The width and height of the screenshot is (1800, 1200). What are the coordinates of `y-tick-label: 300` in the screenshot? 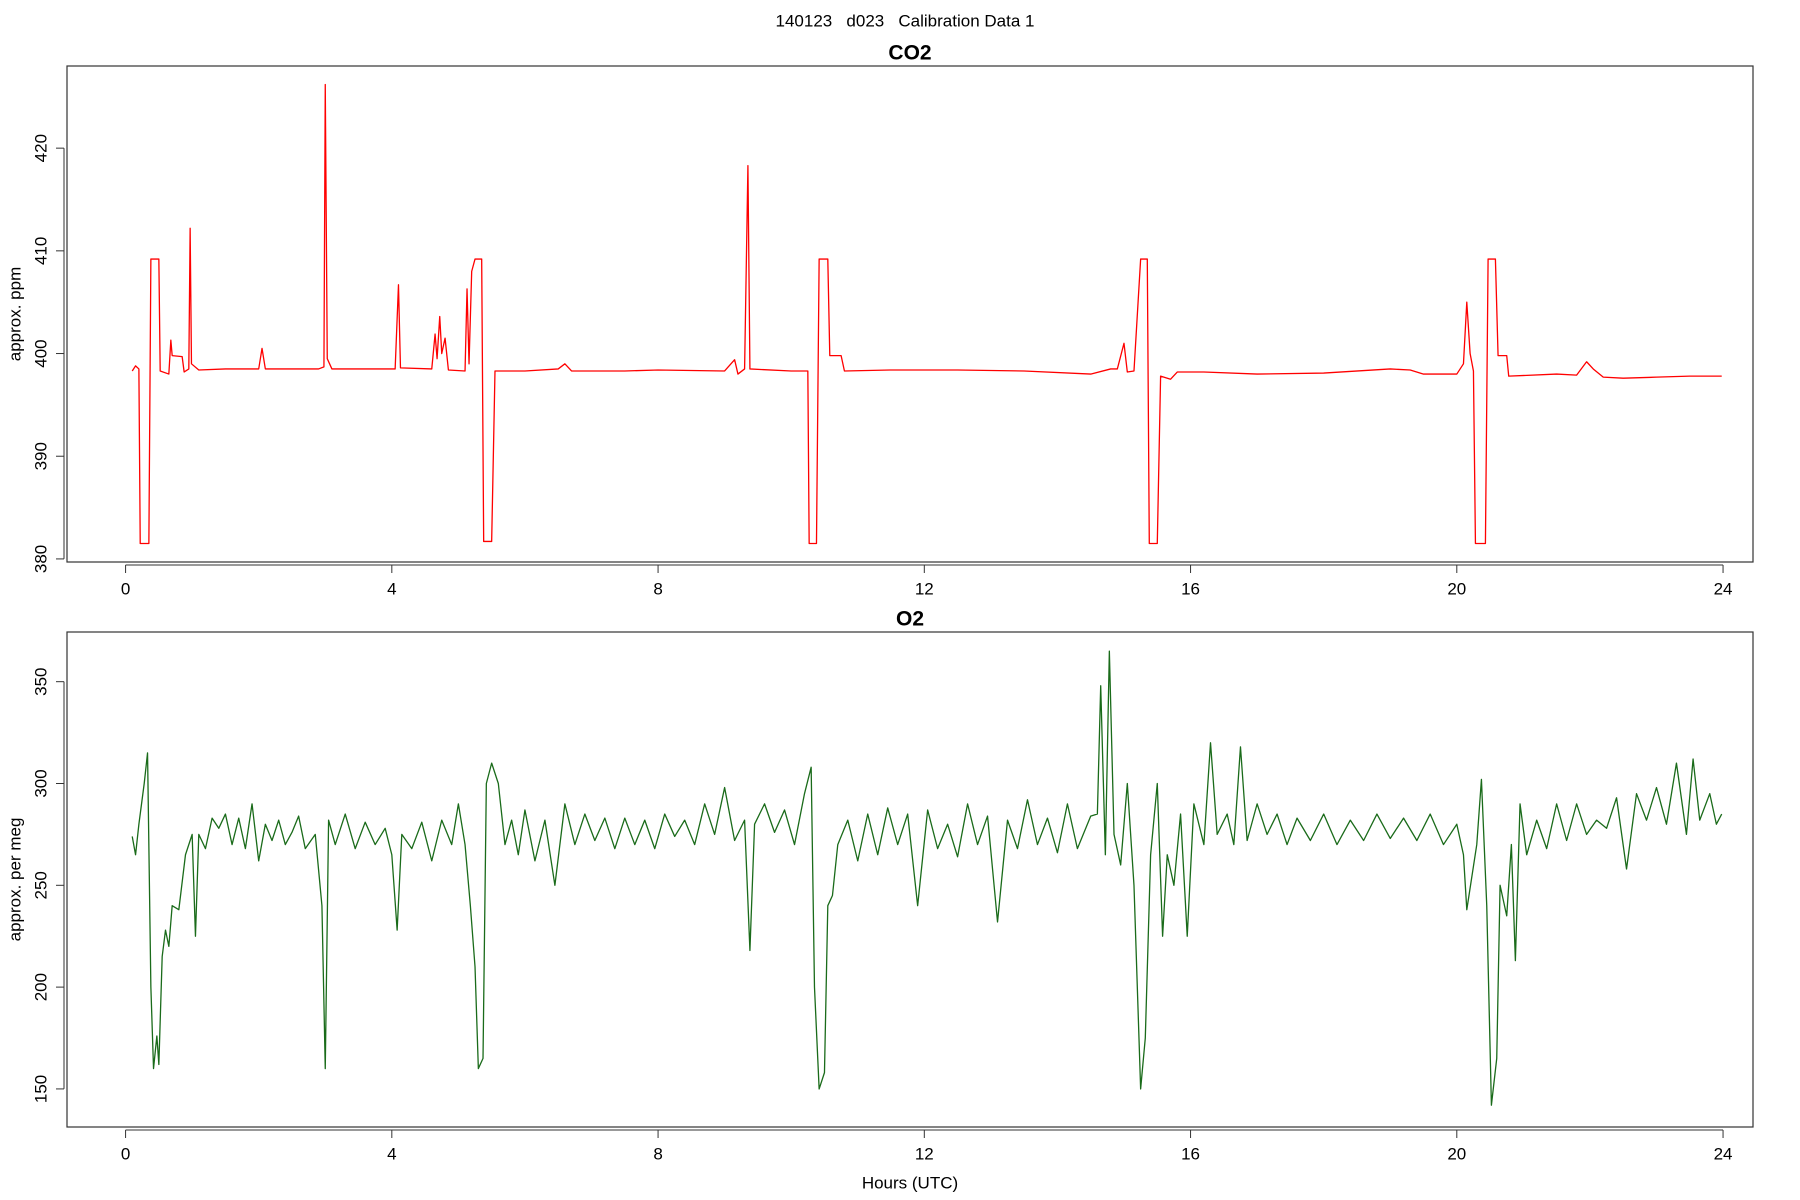 It's located at (40, 783).